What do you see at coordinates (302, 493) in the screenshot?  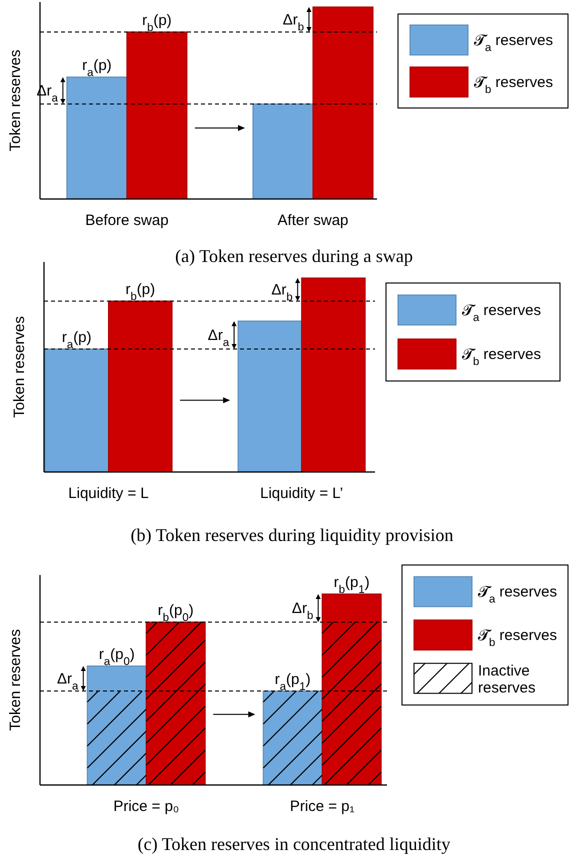 I see `x-tick-label: Liquidity = L’` at bounding box center [302, 493].